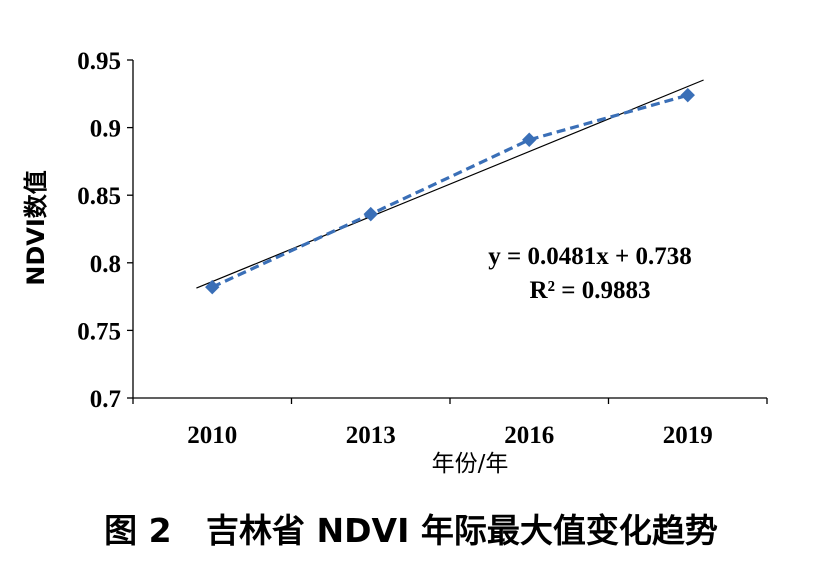 The width and height of the screenshot is (822, 576). I want to click on x-tick-label: 2010, so click(212, 435).